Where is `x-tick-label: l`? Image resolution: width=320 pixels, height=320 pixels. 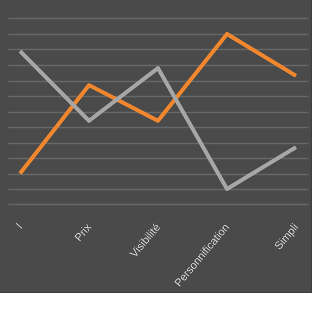
x-tick-label: l is located at coordinates (20, 227).